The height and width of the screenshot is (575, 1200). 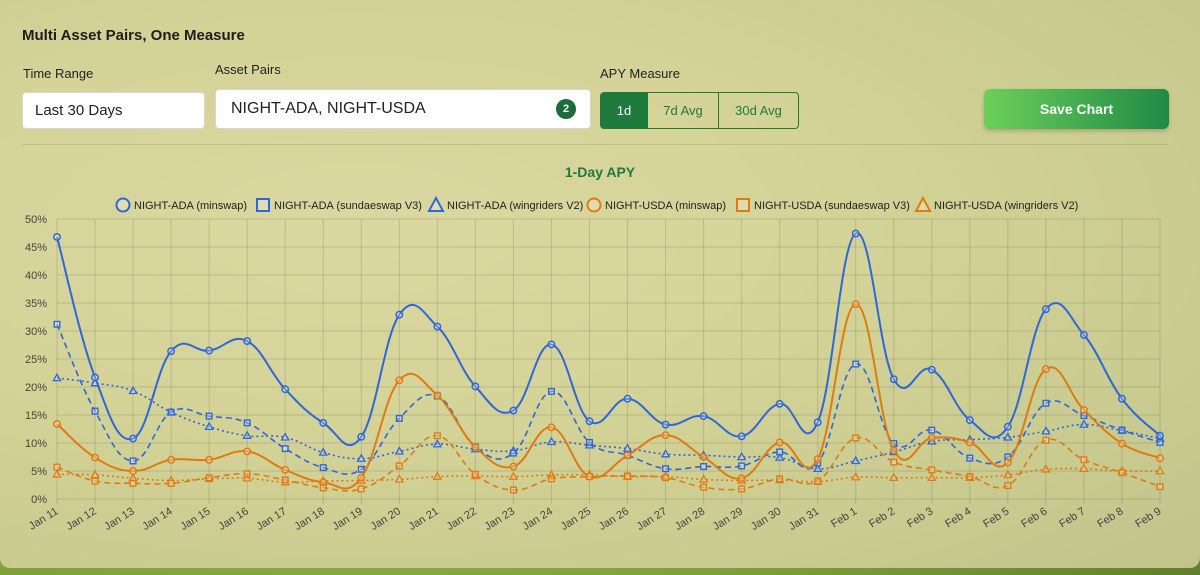 What do you see at coordinates (403, 109) in the screenshot?
I see `asset-pairs-select: NIGHT-ADA, NIGHT-USDA 2` at bounding box center [403, 109].